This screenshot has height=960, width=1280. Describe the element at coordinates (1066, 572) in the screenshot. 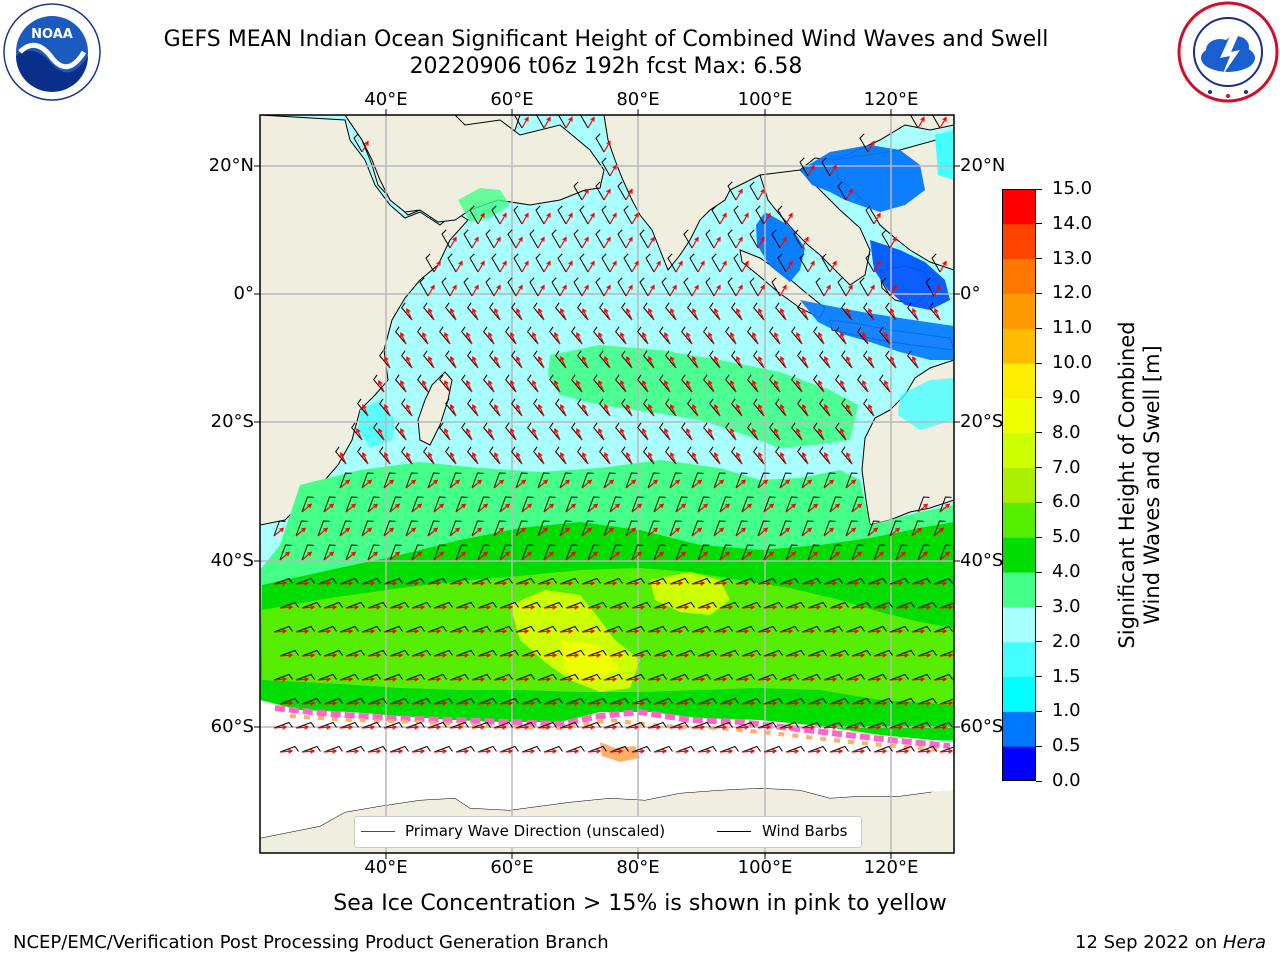

I see `colorbar-tick-label: 4.0` at that location.